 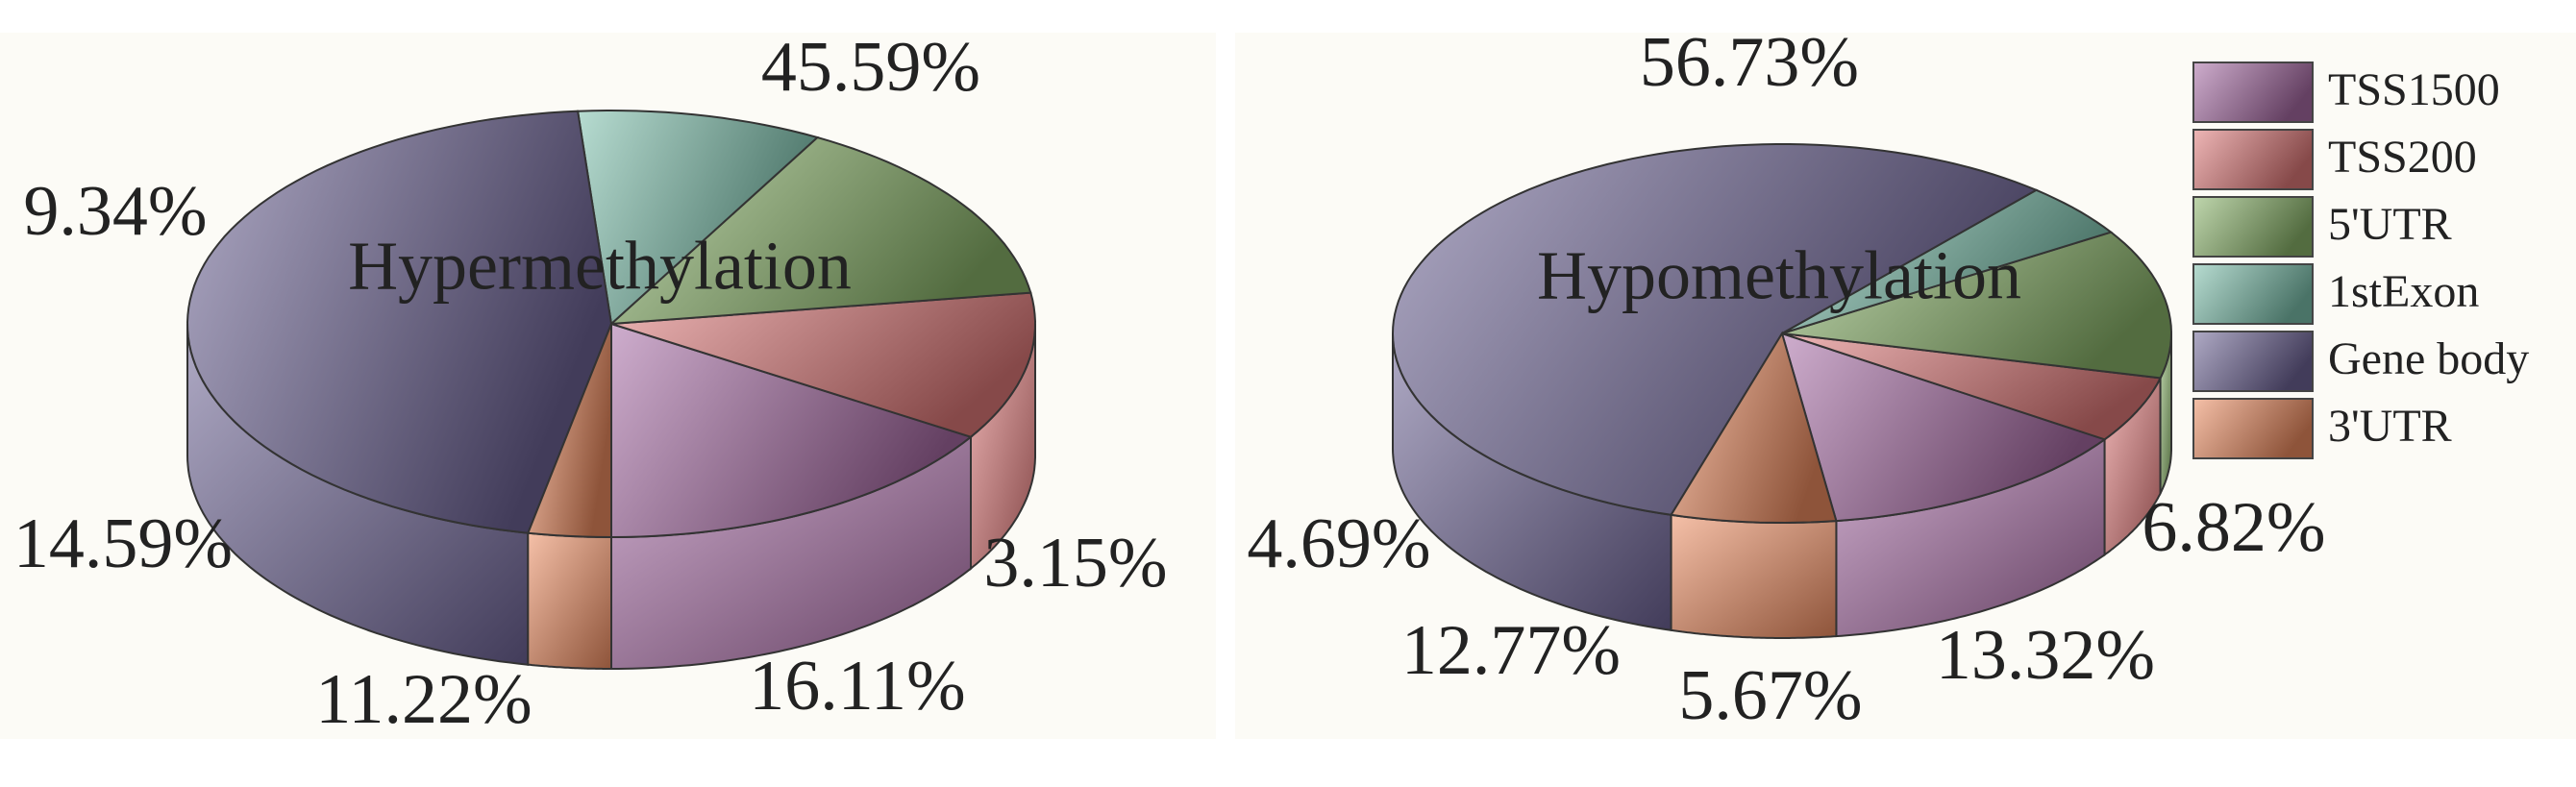 What do you see at coordinates (1750, 62) in the screenshot?
I see `data-label: 56.73%` at bounding box center [1750, 62].